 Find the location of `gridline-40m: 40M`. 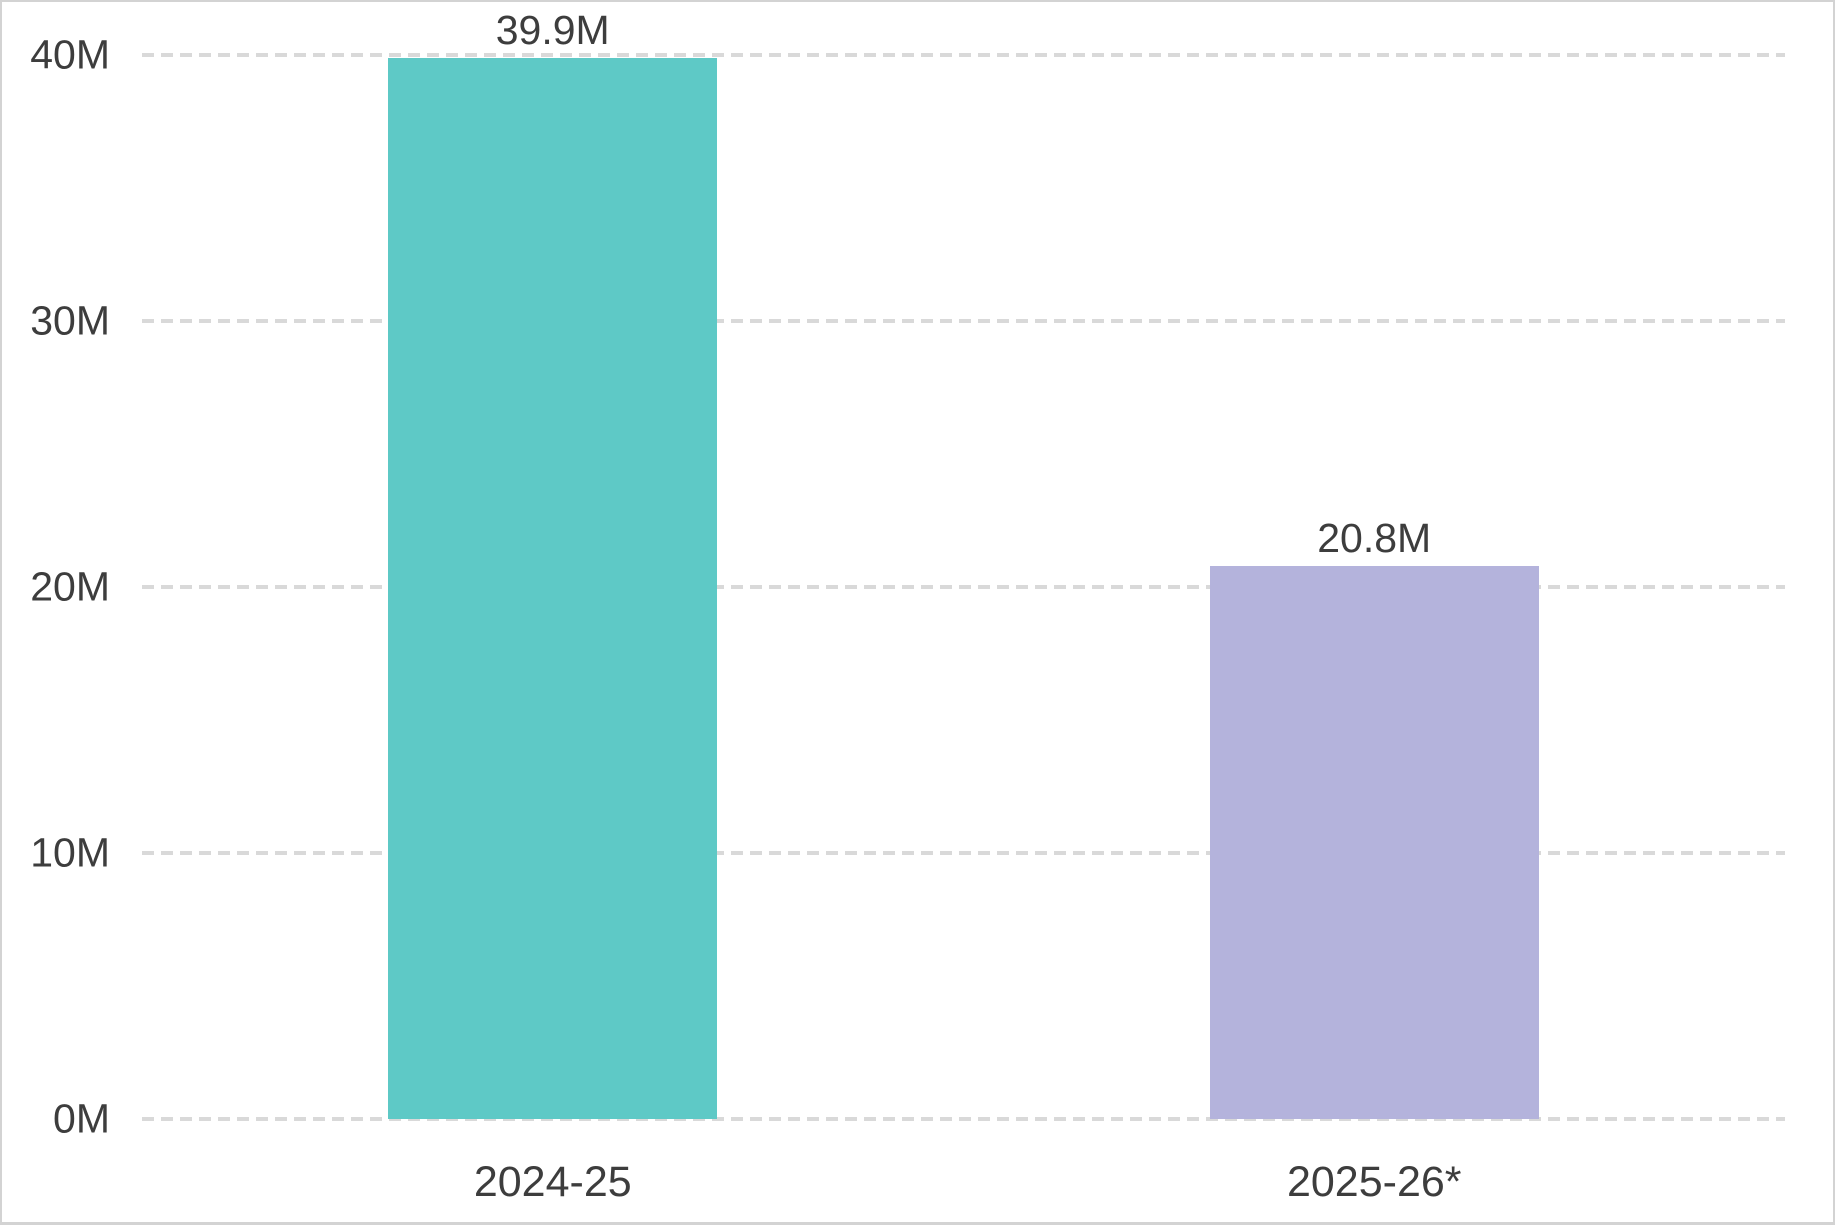

gridline-40m: 40M is located at coordinates (907, 54).